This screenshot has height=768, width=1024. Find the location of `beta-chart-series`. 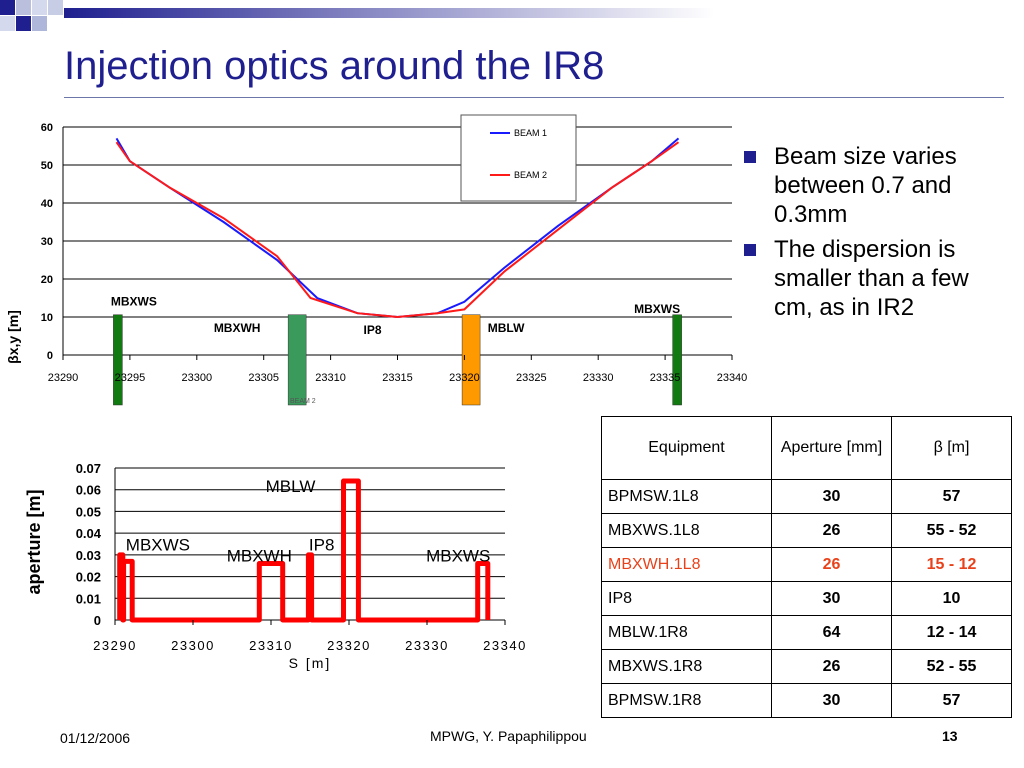

beta-chart-series is located at coordinates (397, 228).